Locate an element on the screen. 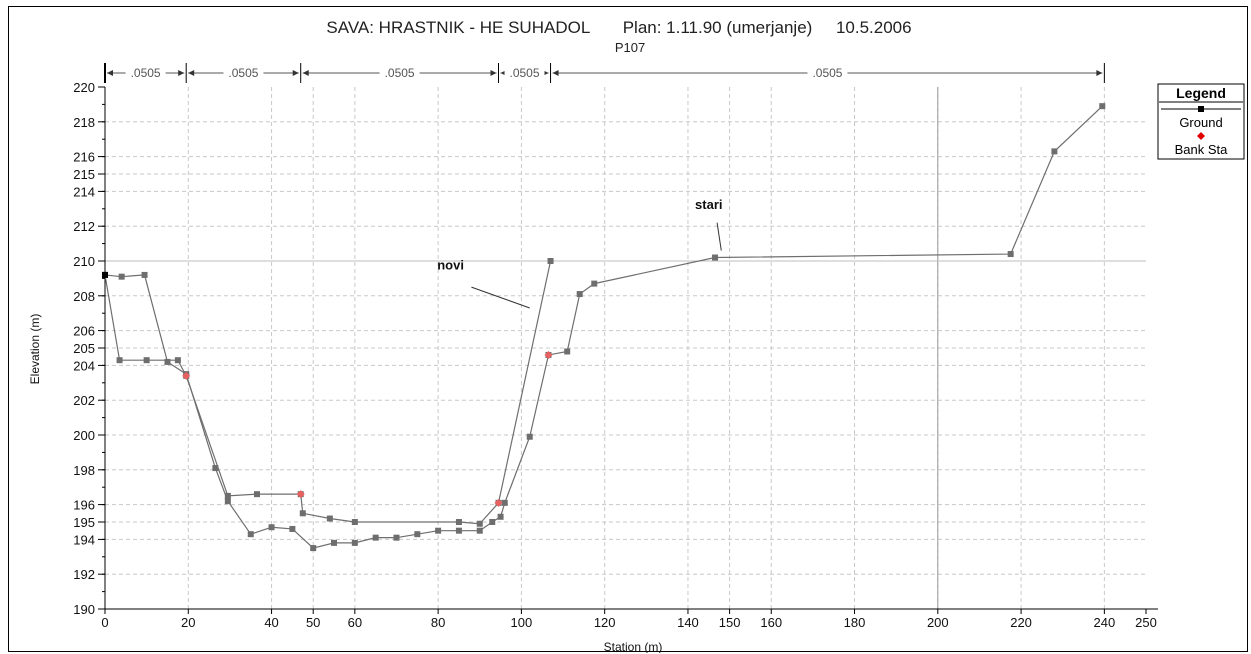 The width and height of the screenshot is (1251, 654). legend-bank-label: Bank Sta is located at coordinates (1202, 149).